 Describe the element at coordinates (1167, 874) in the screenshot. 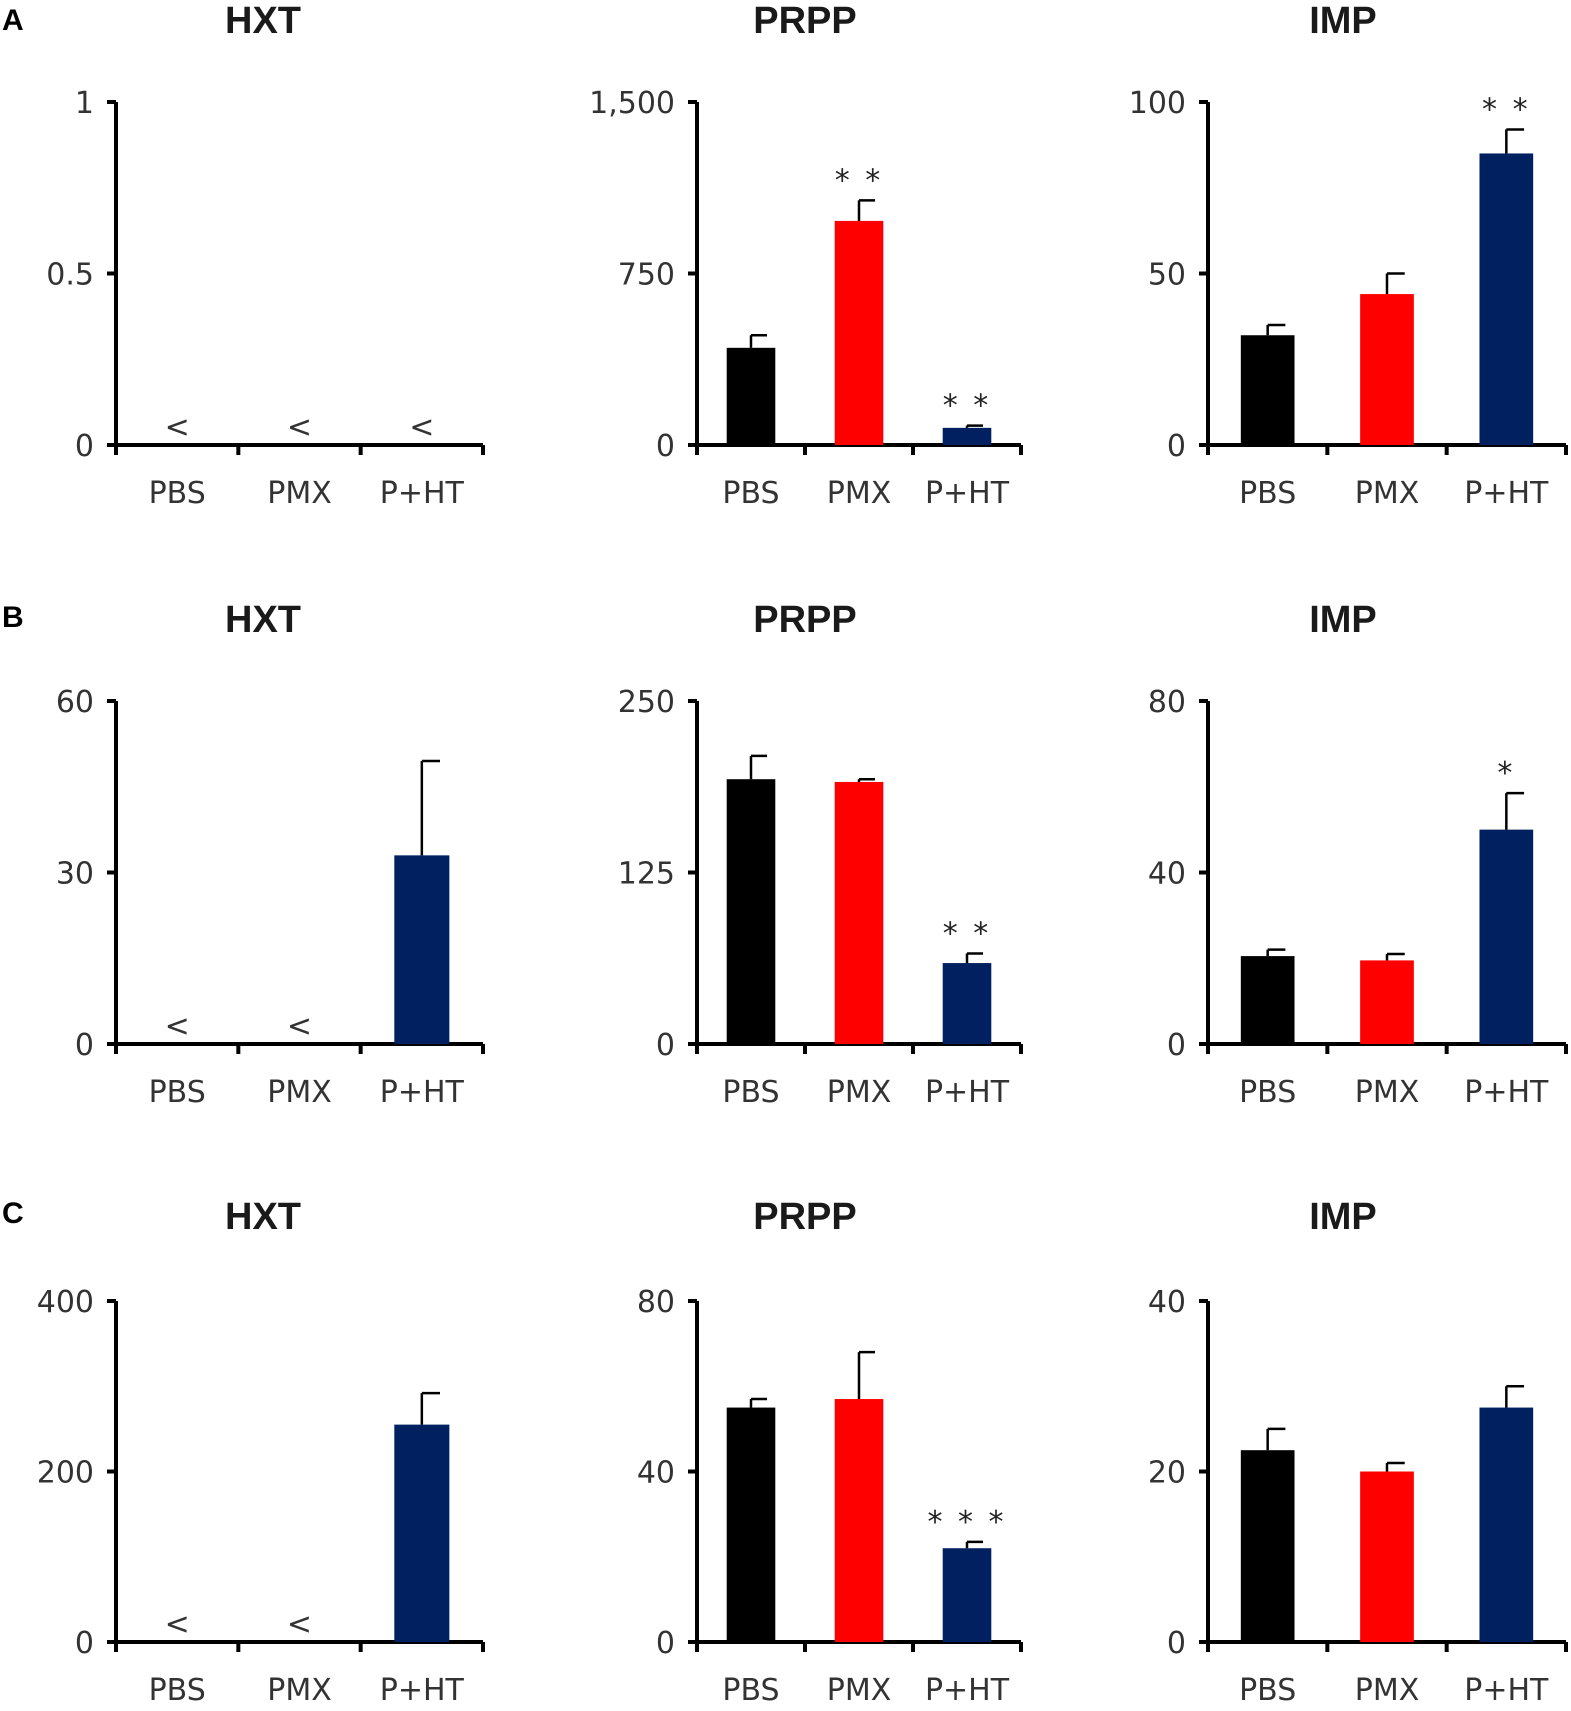

I see `y-tick-label-B-imp-1: 40` at that location.